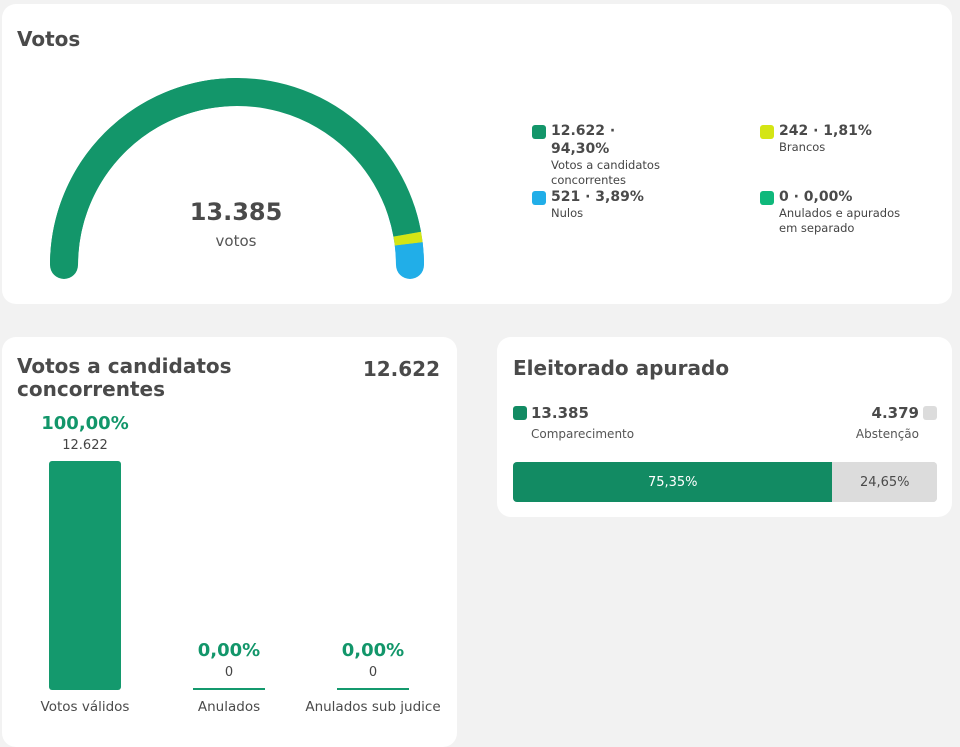  Describe the element at coordinates (236, 172) in the screenshot. I see `gauge-segment-votos-a-candidatos-concorrentes` at that location.